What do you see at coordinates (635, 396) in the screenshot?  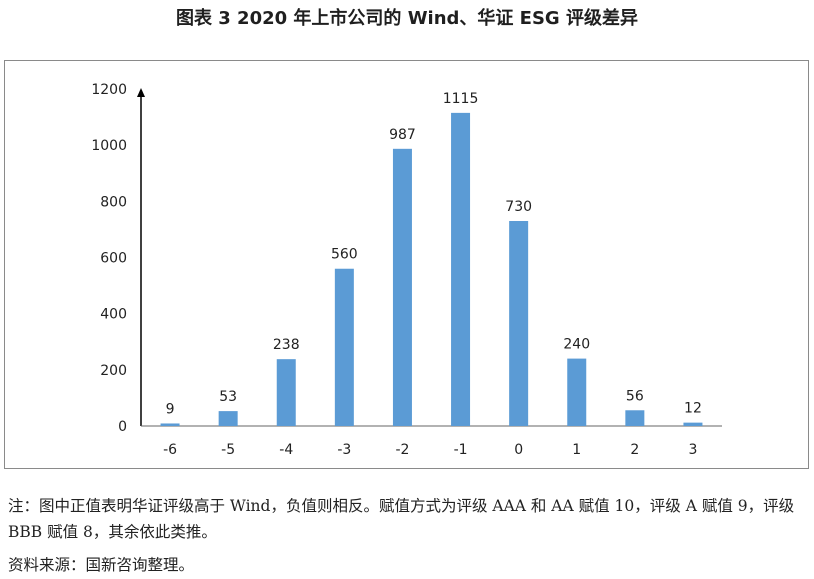 I see `bar-value-label: 56` at bounding box center [635, 396].